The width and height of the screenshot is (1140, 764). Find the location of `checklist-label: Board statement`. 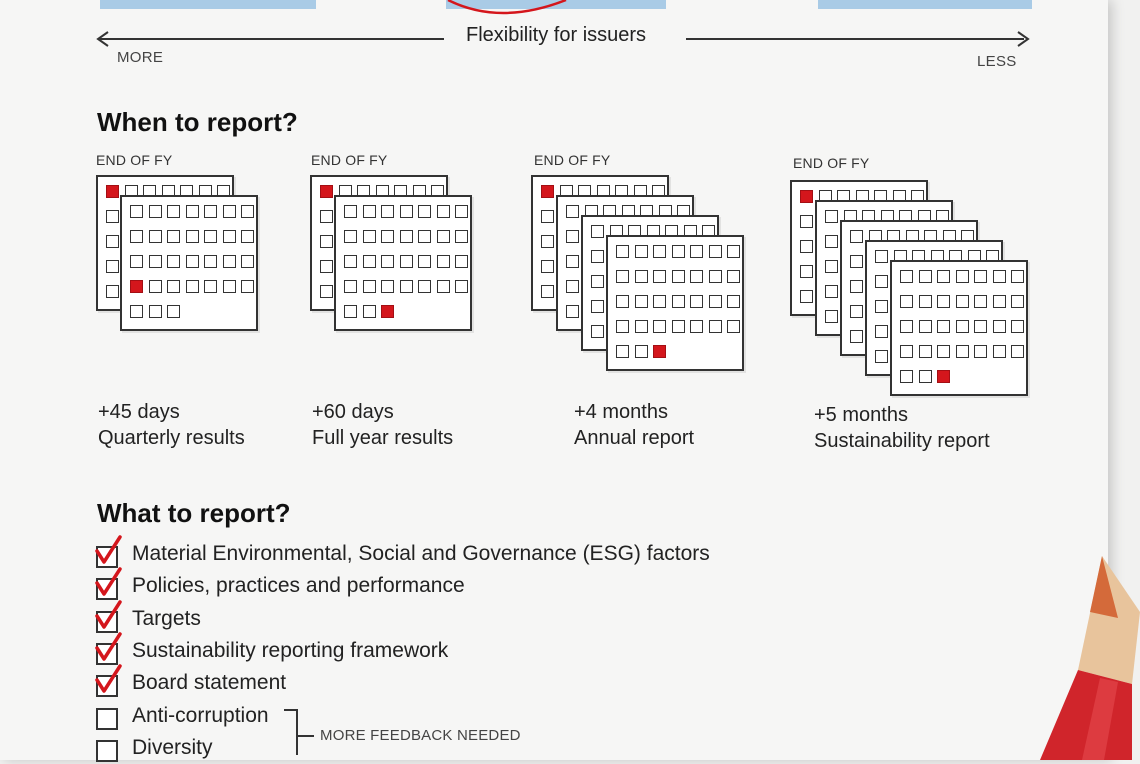

checklist-label: Board statement is located at coordinates (209, 682).